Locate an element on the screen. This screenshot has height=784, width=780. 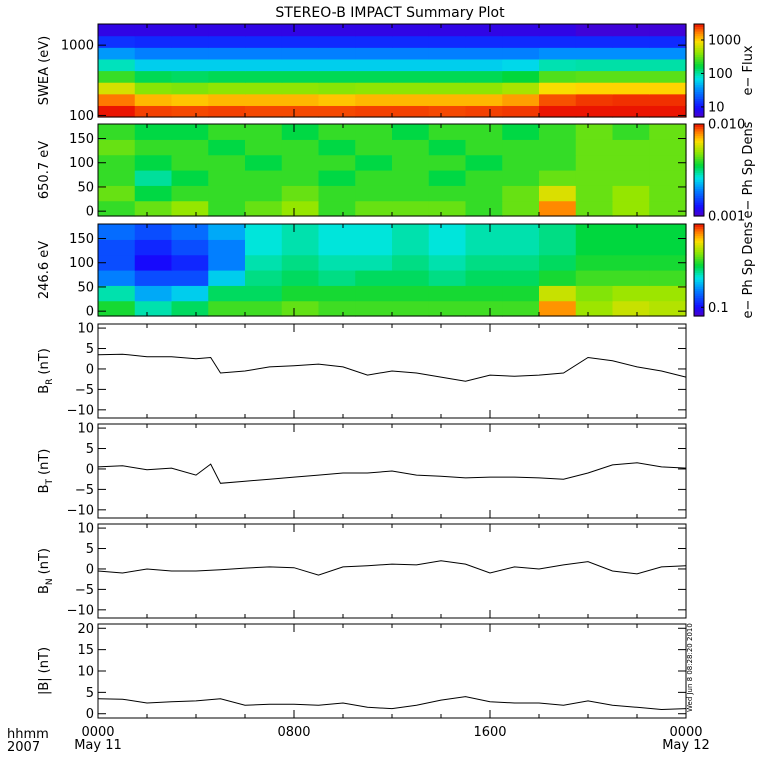
y-tick-label: −10 is located at coordinates (80, 610).